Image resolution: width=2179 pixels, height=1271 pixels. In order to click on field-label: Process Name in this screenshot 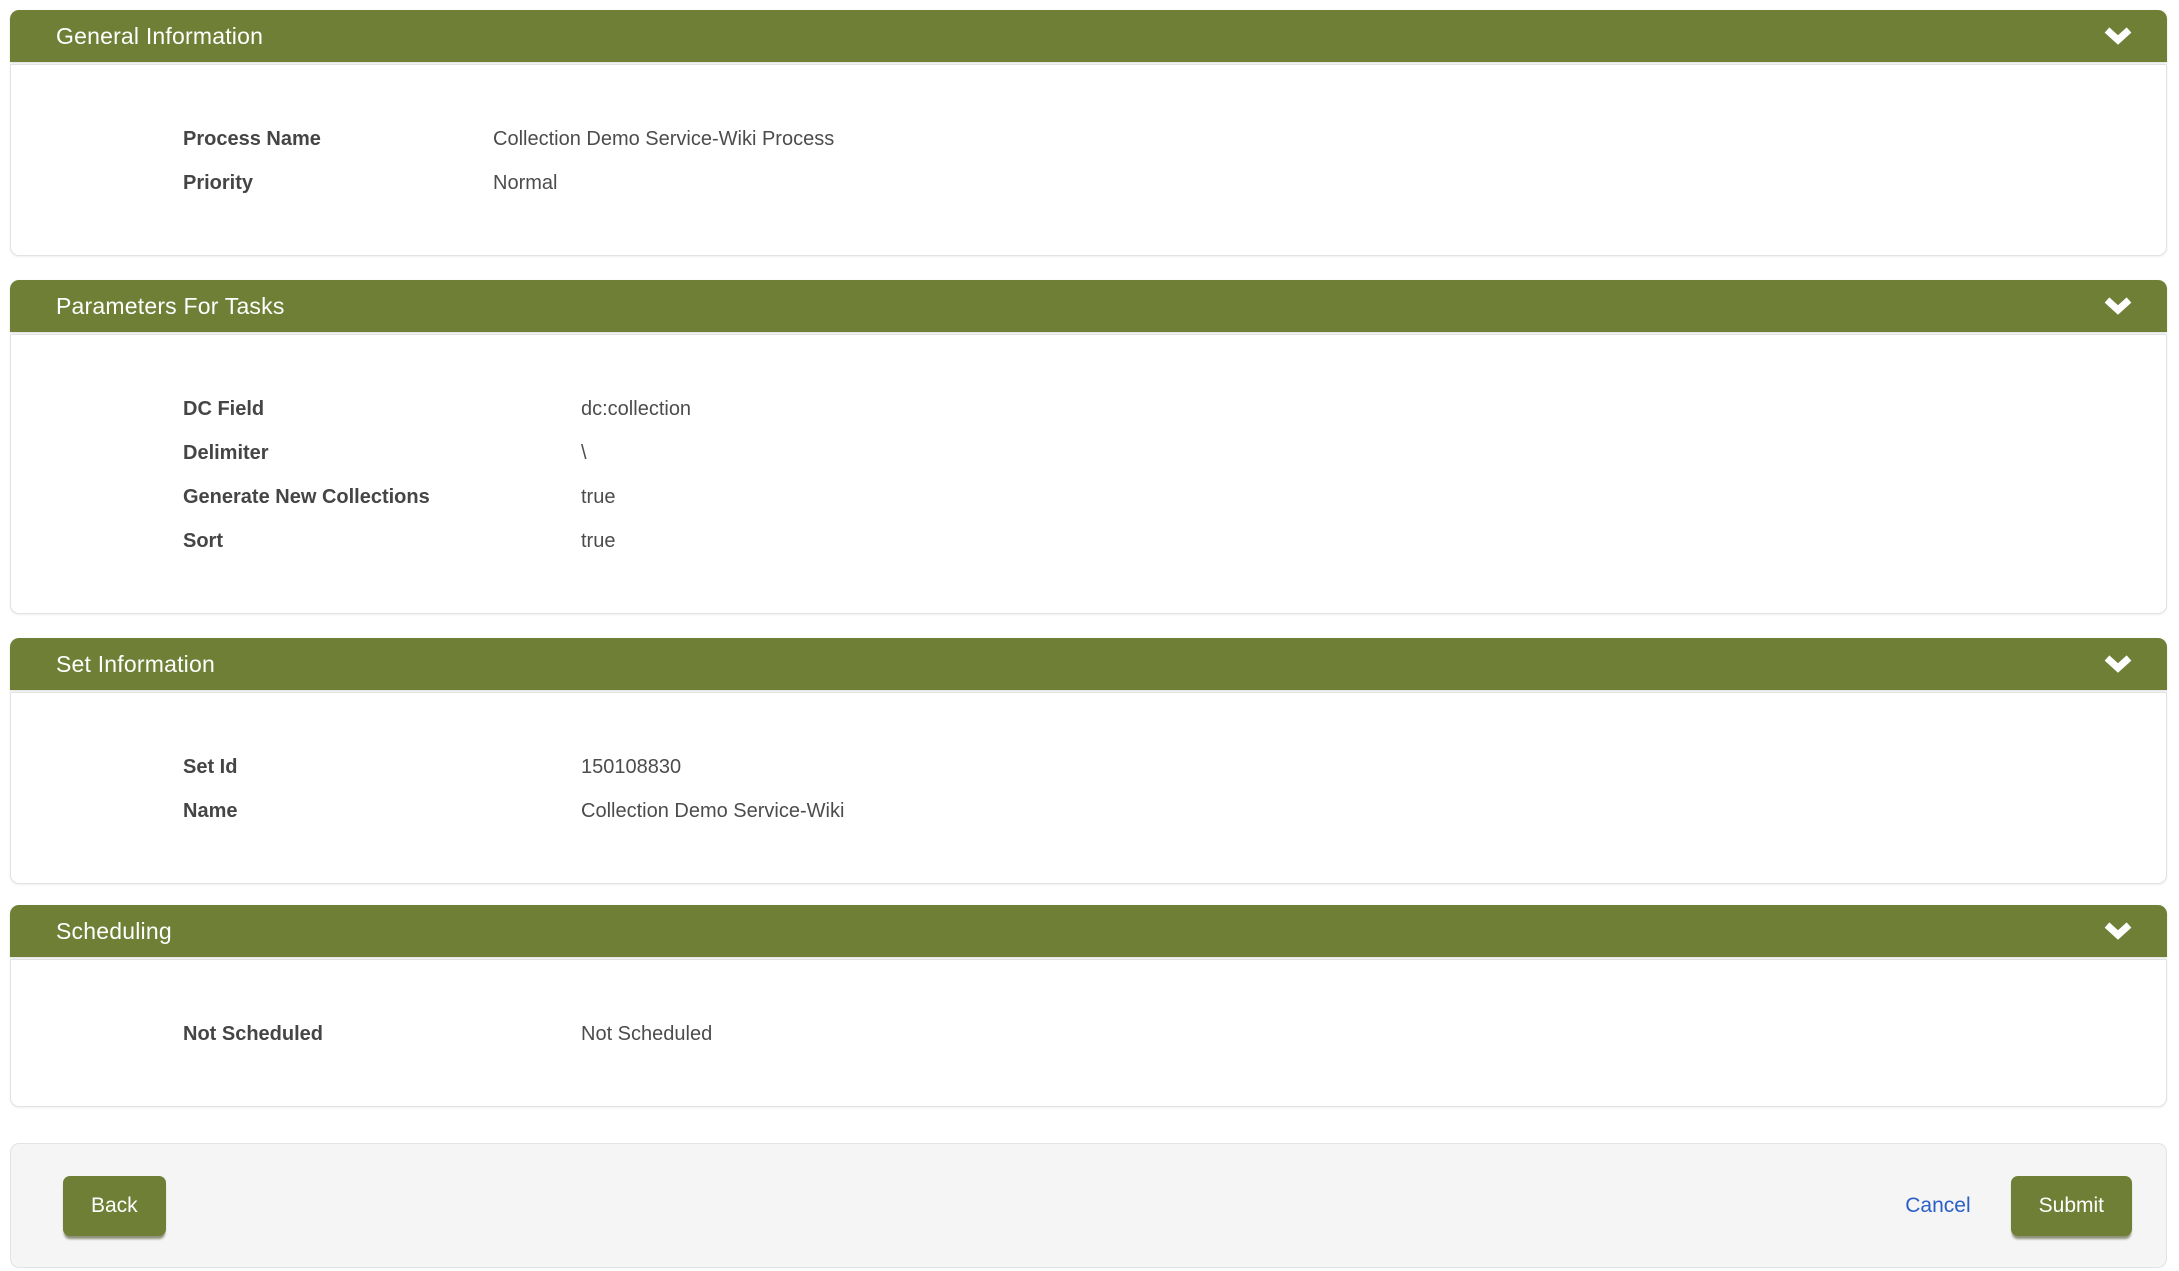, I will do `click(252, 139)`.